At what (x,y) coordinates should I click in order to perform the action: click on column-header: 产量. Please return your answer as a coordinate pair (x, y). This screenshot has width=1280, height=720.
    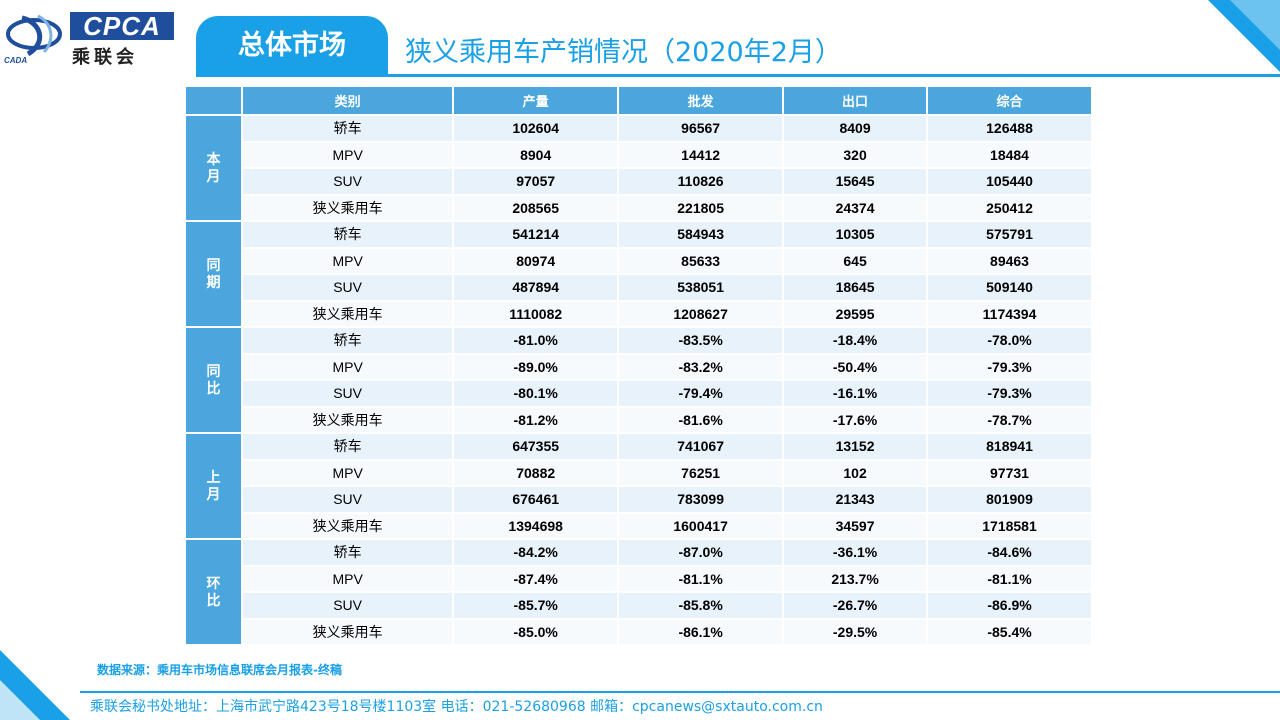
    Looking at the image, I should click on (536, 100).